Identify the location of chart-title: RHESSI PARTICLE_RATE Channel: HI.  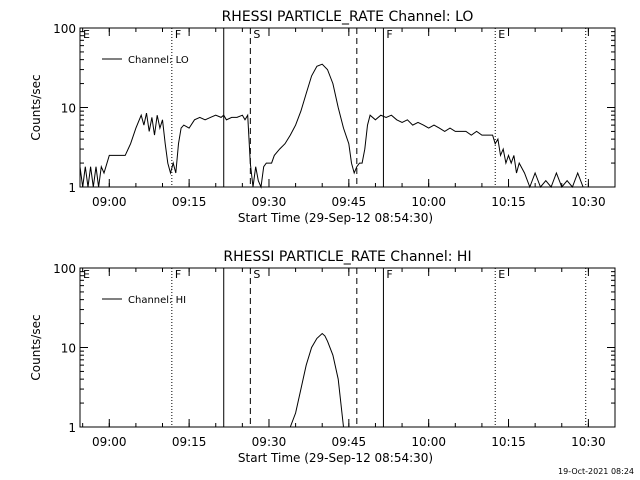
(347, 257).